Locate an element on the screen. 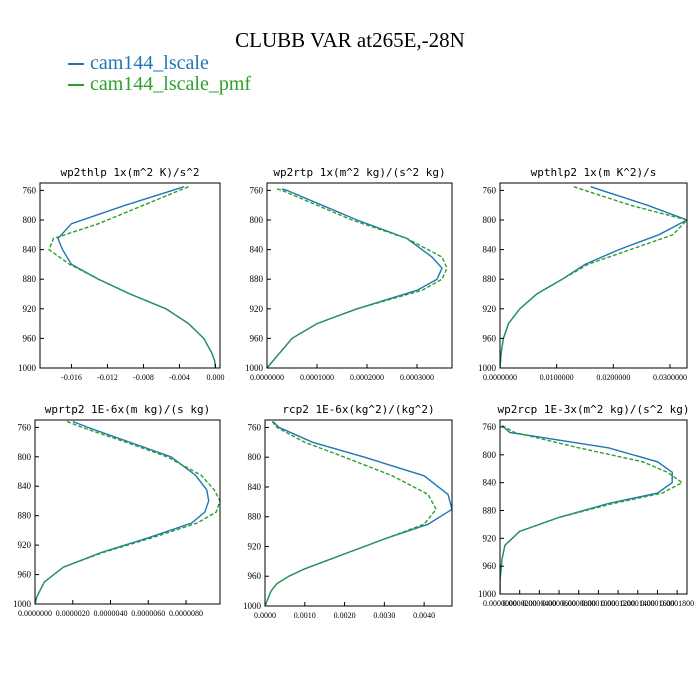  chart-title: wp2thlp 1x(m^2 K)/s^2 is located at coordinates (129, 172).